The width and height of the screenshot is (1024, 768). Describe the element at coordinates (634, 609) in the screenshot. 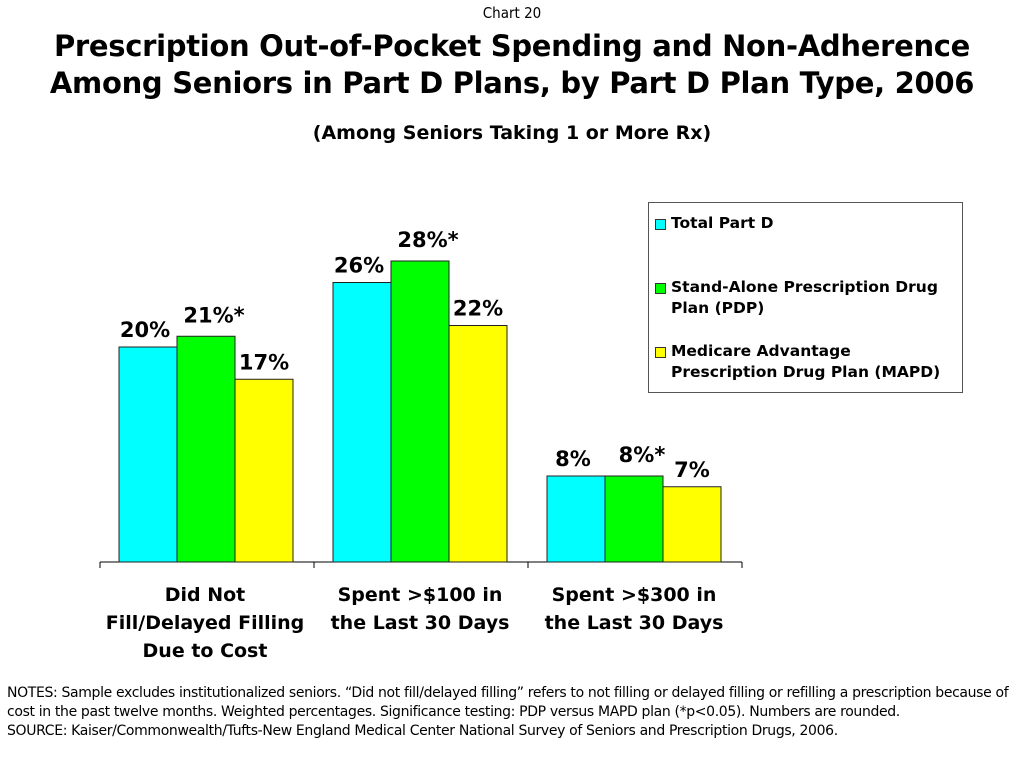

I see `category-label-spent-300: Spent >$300 in the Last 30 Days` at that location.